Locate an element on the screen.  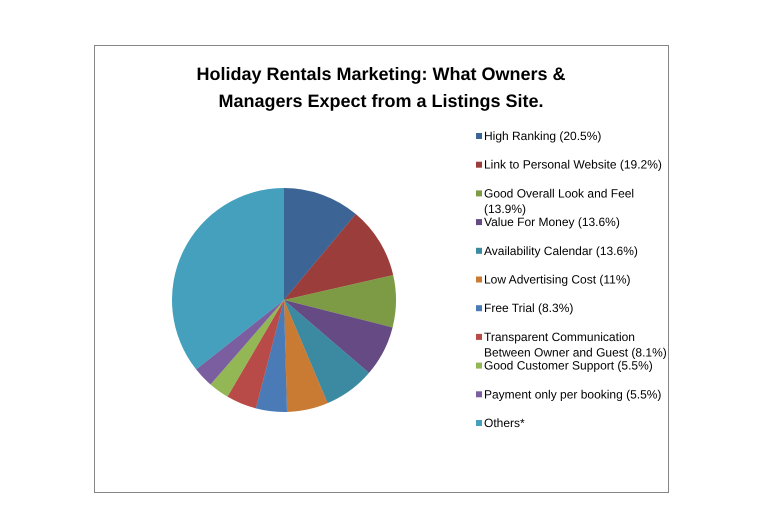
legend-label: Payment only per booking (5.5%) is located at coordinates (573, 394).